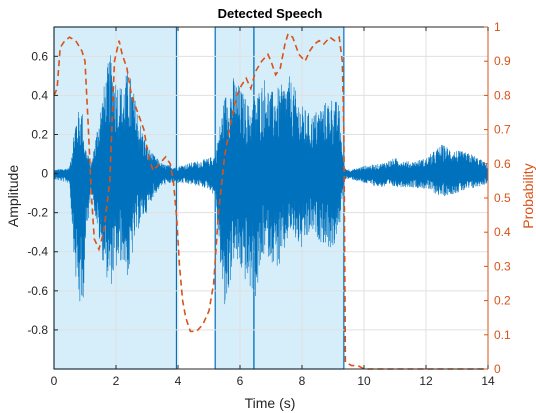 The height and width of the screenshot is (413, 536). What do you see at coordinates (39, 134) in the screenshot?
I see `y-tick-label-2: 0.2` at bounding box center [39, 134].